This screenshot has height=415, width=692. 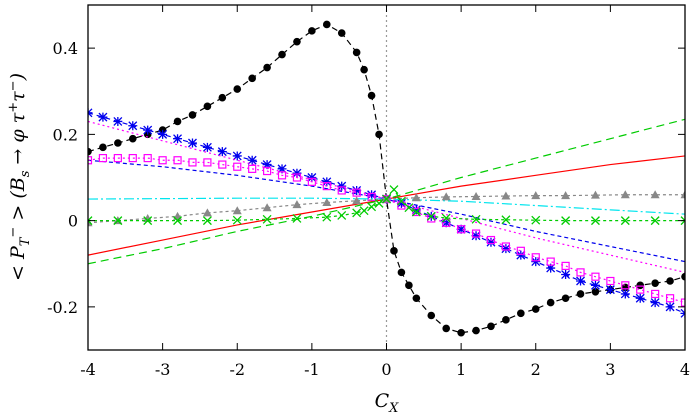 What do you see at coordinates (163, 369) in the screenshot?
I see `x-tick-label: -3` at bounding box center [163, 369].